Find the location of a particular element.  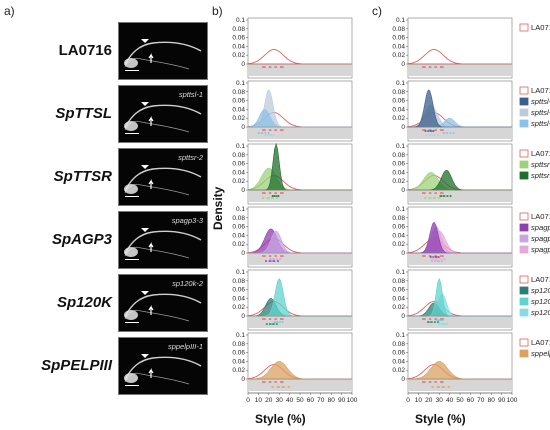

micrograph is located at coordinates (163, 51).